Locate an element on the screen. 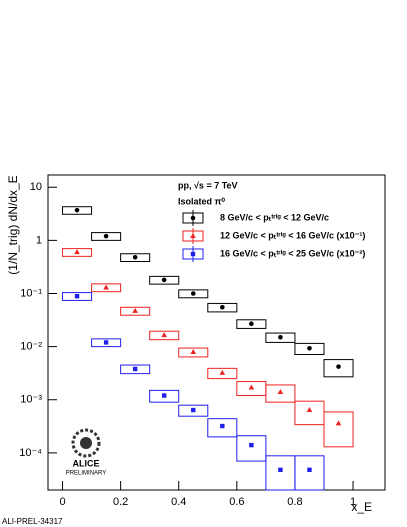 Image resolution: width=407 pixels, height=527 pixels. x-tick-label: 0 is located at coordinates (62, 502).